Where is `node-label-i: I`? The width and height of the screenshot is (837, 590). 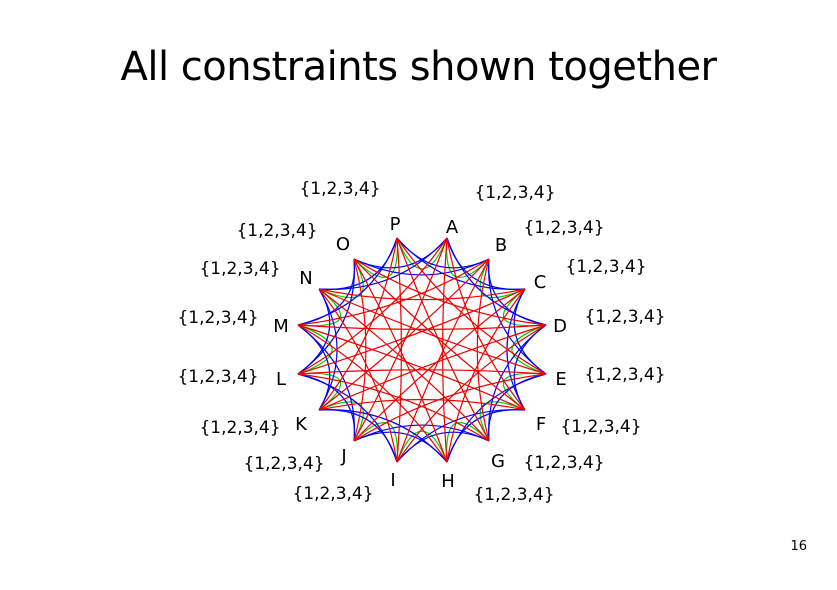 node-label-i: I is located at coordinates (392, 480).